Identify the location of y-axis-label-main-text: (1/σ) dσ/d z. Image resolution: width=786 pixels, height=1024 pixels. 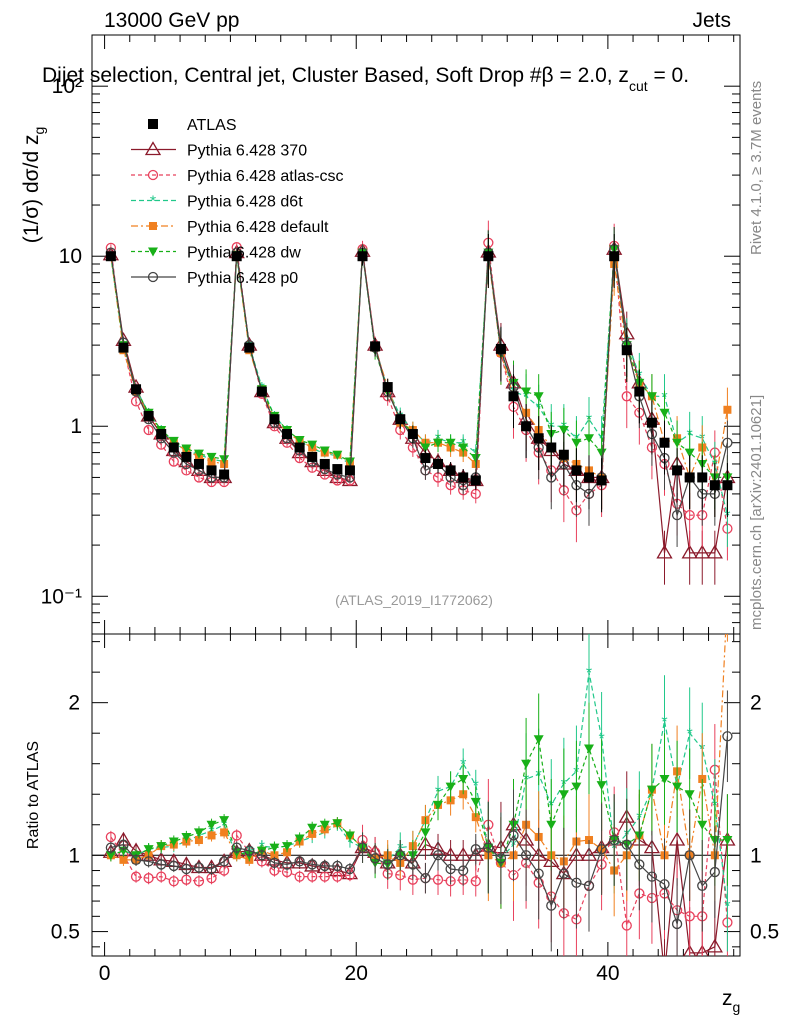
(31, 189).